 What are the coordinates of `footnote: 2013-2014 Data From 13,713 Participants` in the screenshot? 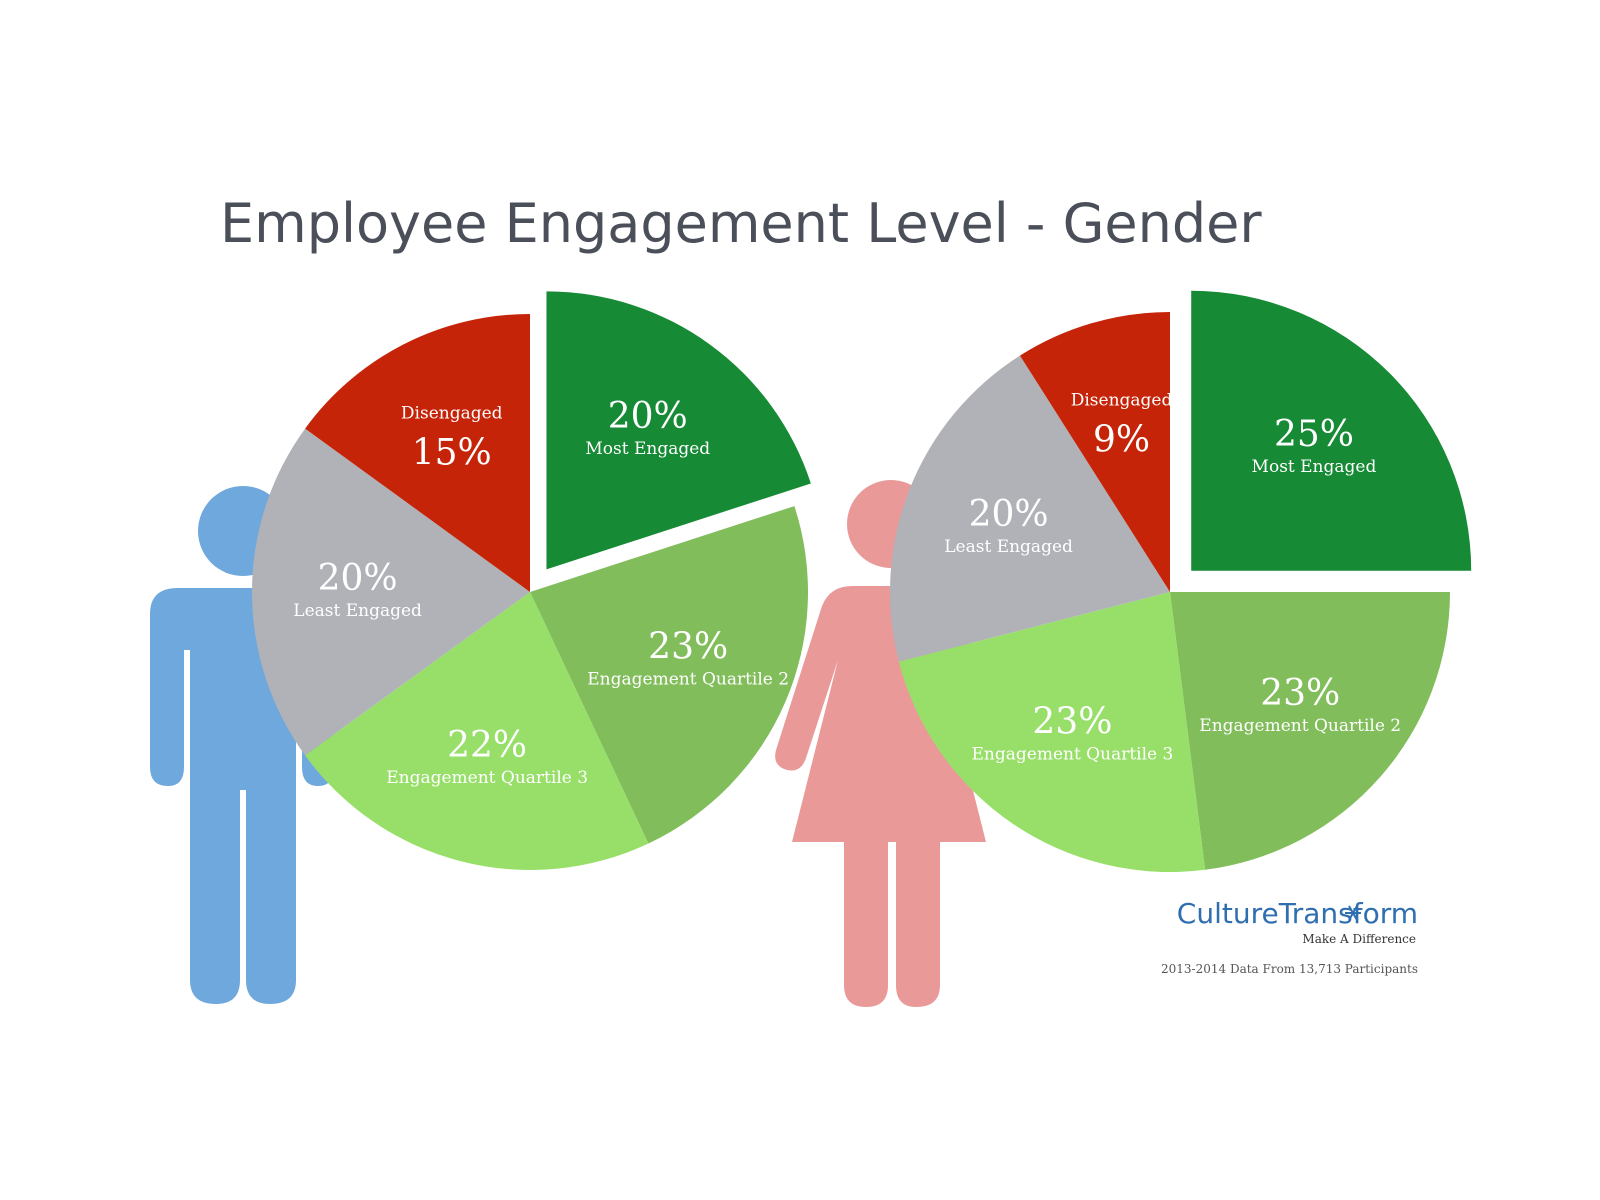 It's located at (1289, 969).